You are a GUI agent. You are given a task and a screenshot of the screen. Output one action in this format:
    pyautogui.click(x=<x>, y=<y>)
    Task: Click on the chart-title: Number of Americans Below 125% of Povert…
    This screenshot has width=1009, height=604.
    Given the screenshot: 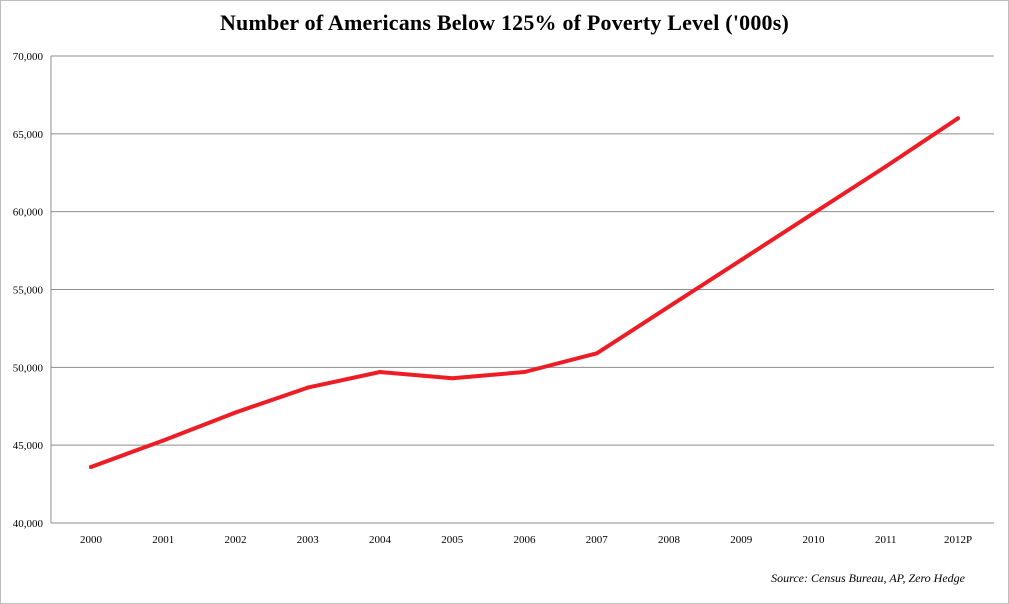 What is the action you would take?
    pyautogui.click(x=504, y=22)
    